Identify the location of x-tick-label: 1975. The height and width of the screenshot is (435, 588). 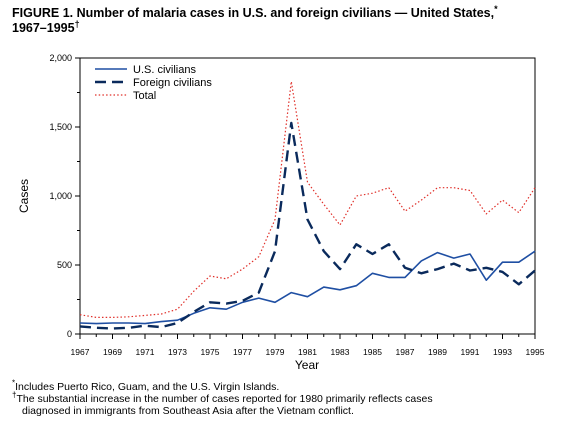
(210, 352).